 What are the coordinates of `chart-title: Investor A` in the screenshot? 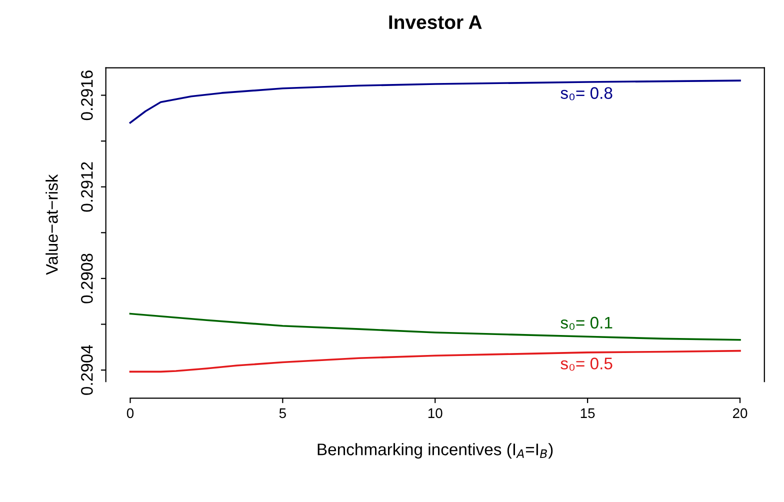 It's located at (435, 23).